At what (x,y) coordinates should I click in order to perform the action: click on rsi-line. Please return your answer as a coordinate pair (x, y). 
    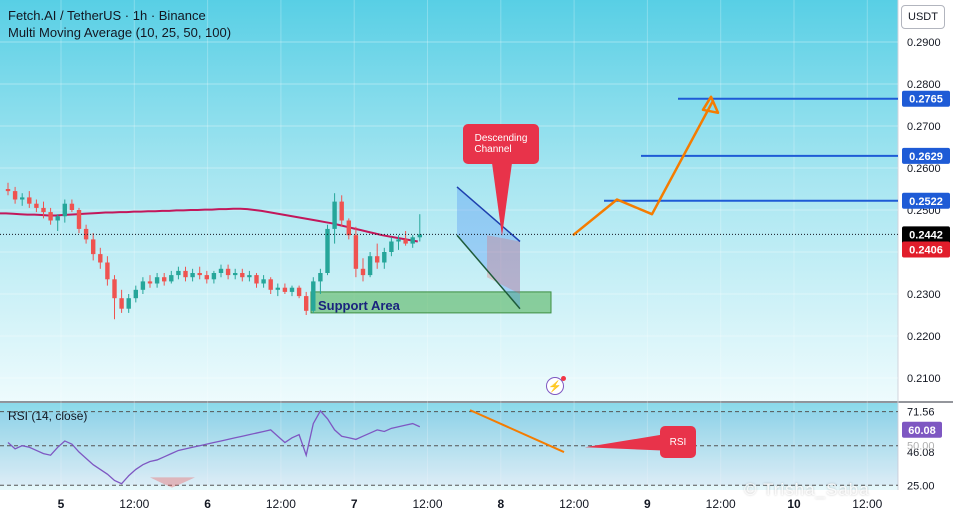
    Looking at the image, I should click on (214, 447).